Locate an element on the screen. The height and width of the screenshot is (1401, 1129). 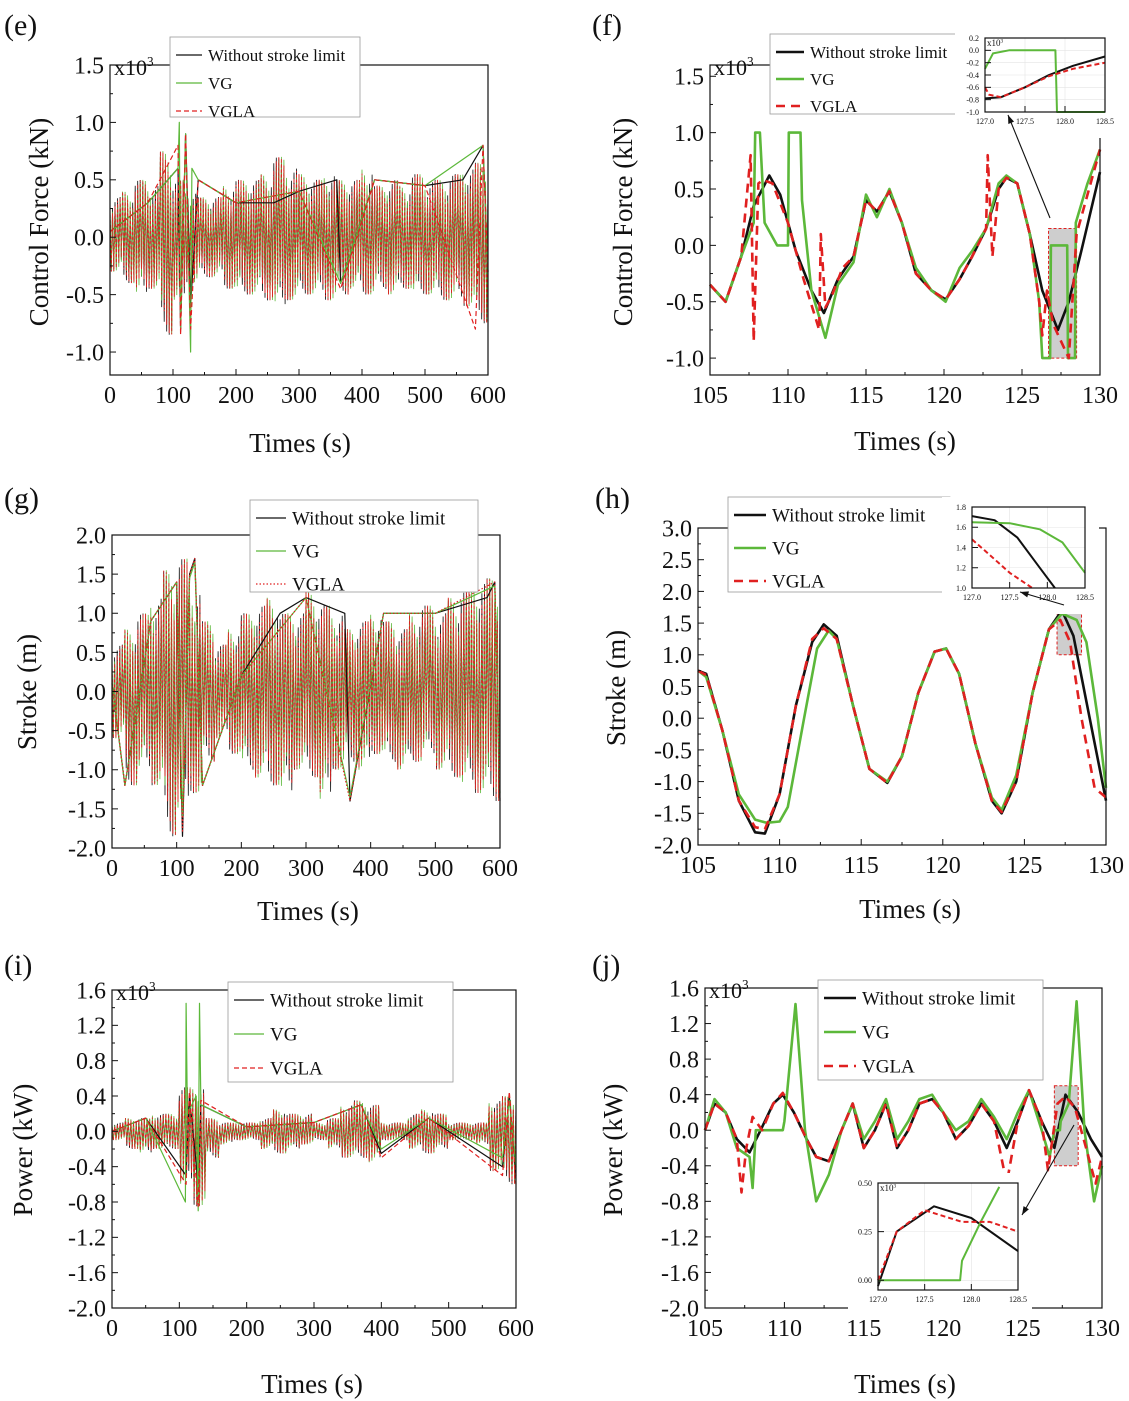
inset-x-tick-label: 127.5 is located at coordinates (1025, 121).